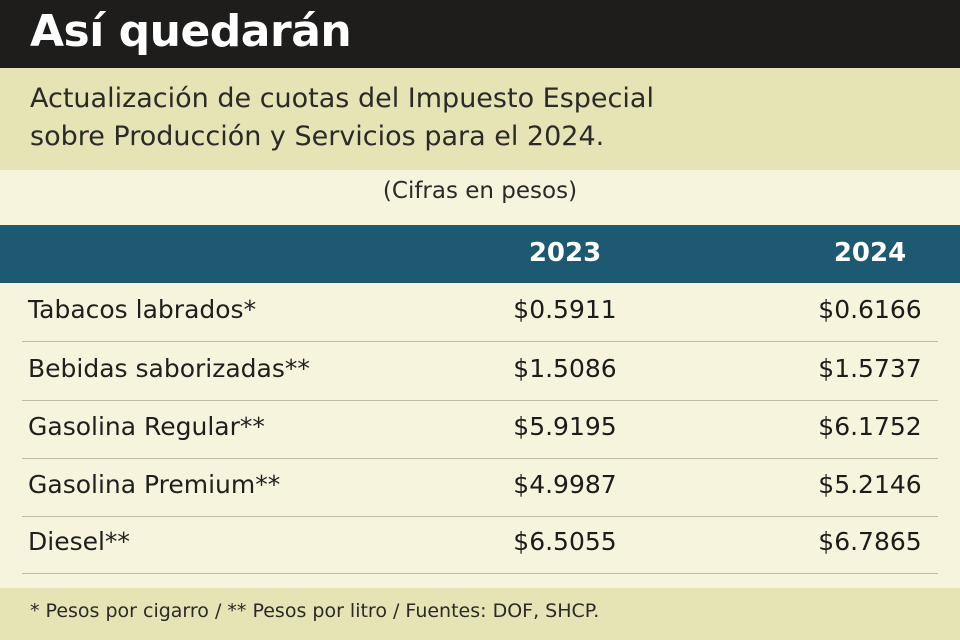 The width and height of the screenshot is (960, 640). What do you see at coordinates (565, 426) in the screenshot?
I see `value-2023: $5.9195` at bounding box center [565, 426].